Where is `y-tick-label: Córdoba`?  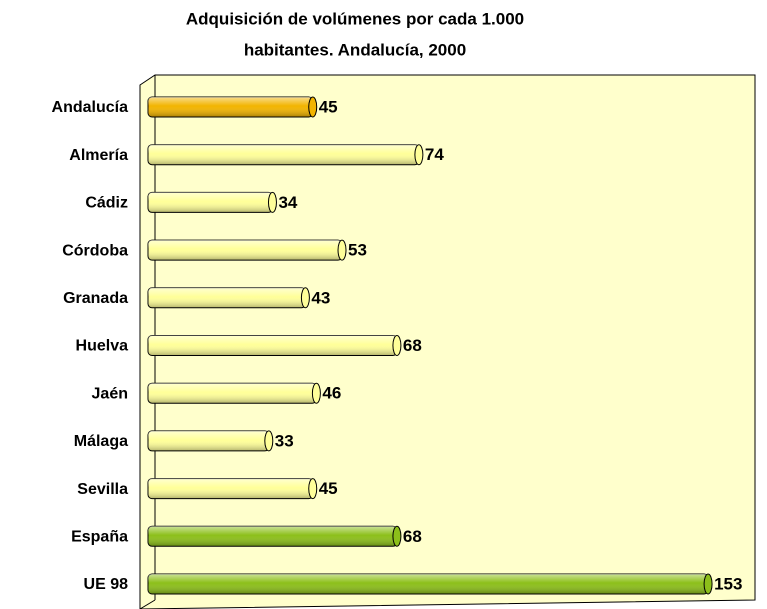 y-tick-label: Córdoba is located at coordinates (95, 250).